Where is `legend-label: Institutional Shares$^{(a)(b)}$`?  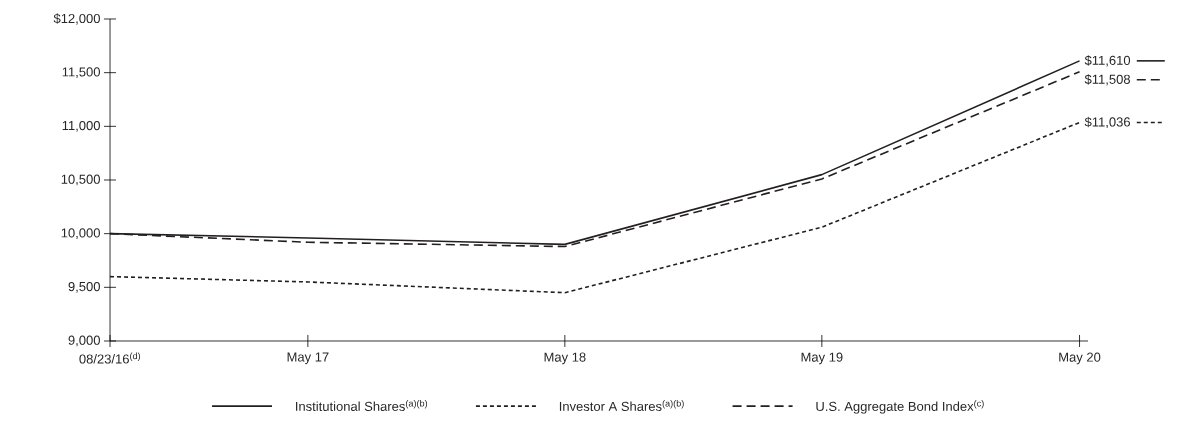
legend-label: Institutional Shares$^{(a)(b)}$ is located at coordinates (362, 405).